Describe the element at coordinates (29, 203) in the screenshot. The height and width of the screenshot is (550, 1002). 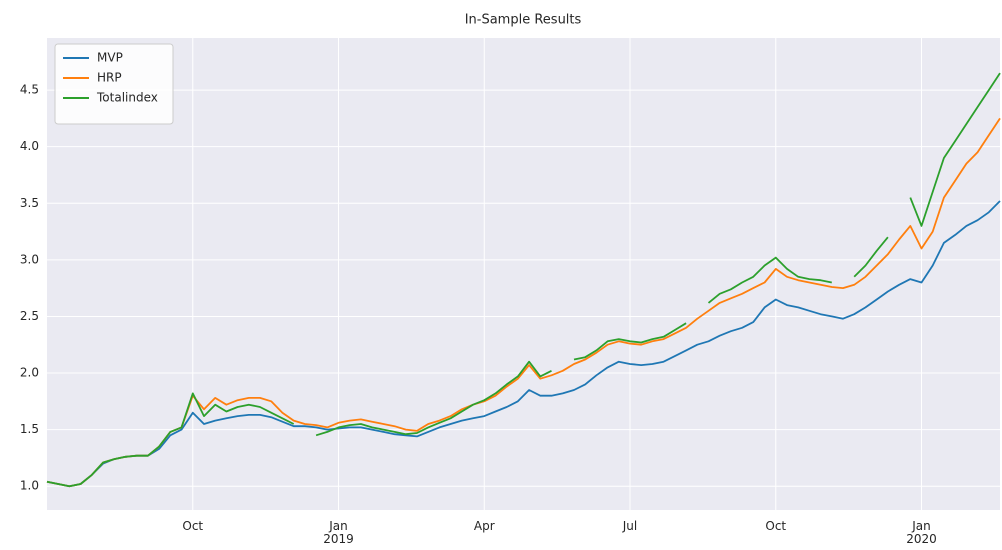
I see `y-tick-label: 3.5` at that location.